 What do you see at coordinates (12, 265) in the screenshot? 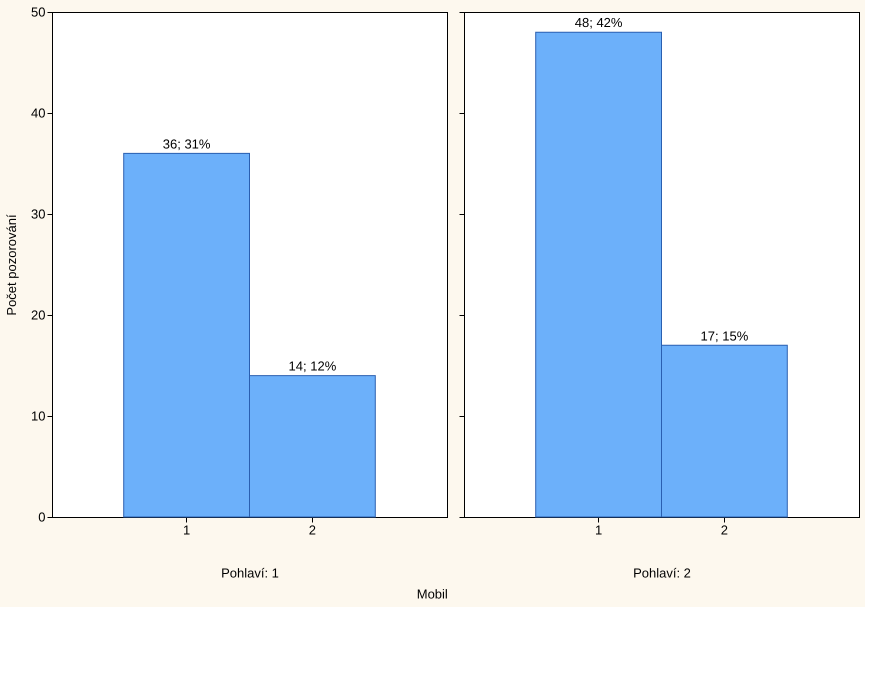
I see `y-axis-title: Počet pozorování` at bounding box center [12, 265].